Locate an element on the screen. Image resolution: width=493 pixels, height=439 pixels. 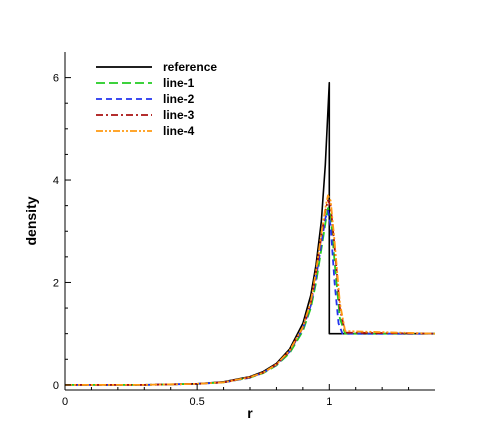
x-tick-label: 0 is located at coordinates (65, 402).